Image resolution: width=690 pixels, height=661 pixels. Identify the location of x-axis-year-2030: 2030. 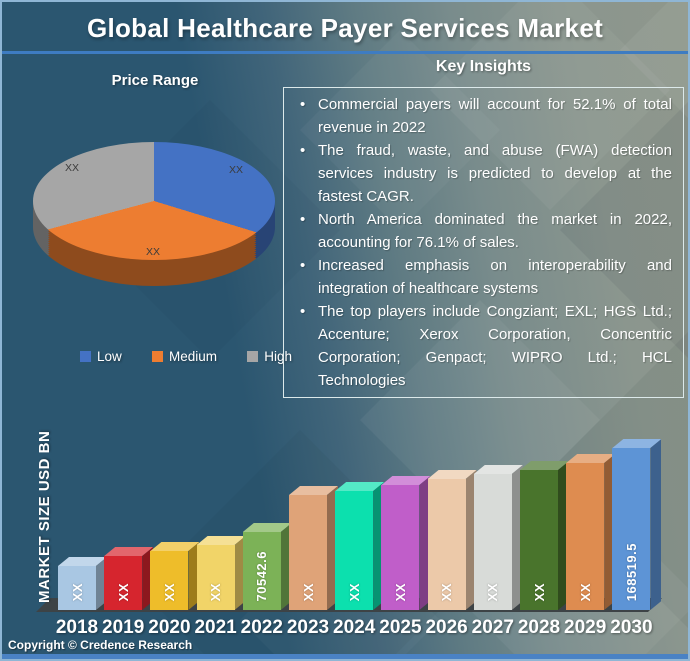
(631, 627).